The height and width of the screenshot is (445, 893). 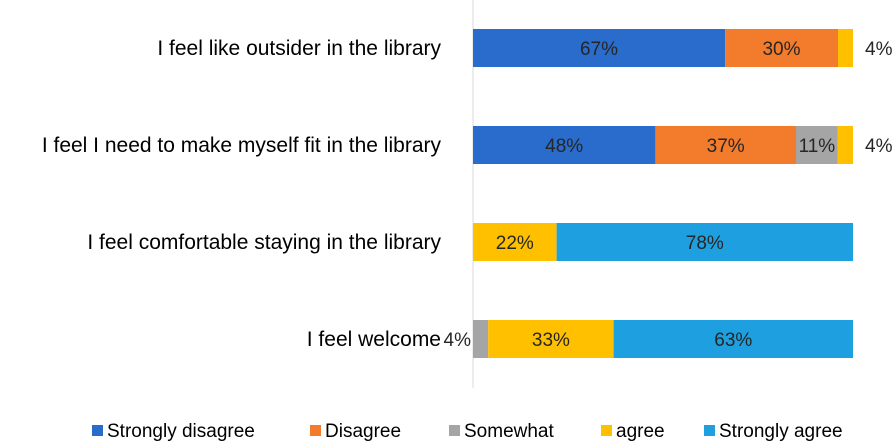 I want to click on legend-label: Somewhat, so click(x=509, y=431).